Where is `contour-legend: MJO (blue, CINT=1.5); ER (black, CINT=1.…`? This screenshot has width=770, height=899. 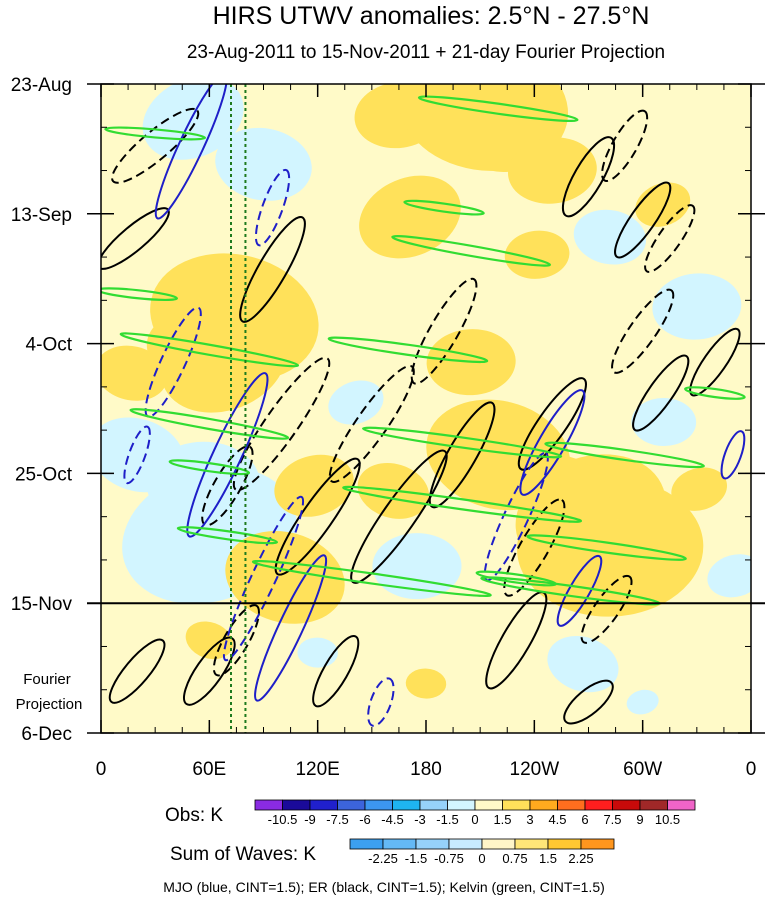
contour-legend: MJO (blue, CINT=1.5); ER (black, CINT=1.… is located at coordinates (384, 887).